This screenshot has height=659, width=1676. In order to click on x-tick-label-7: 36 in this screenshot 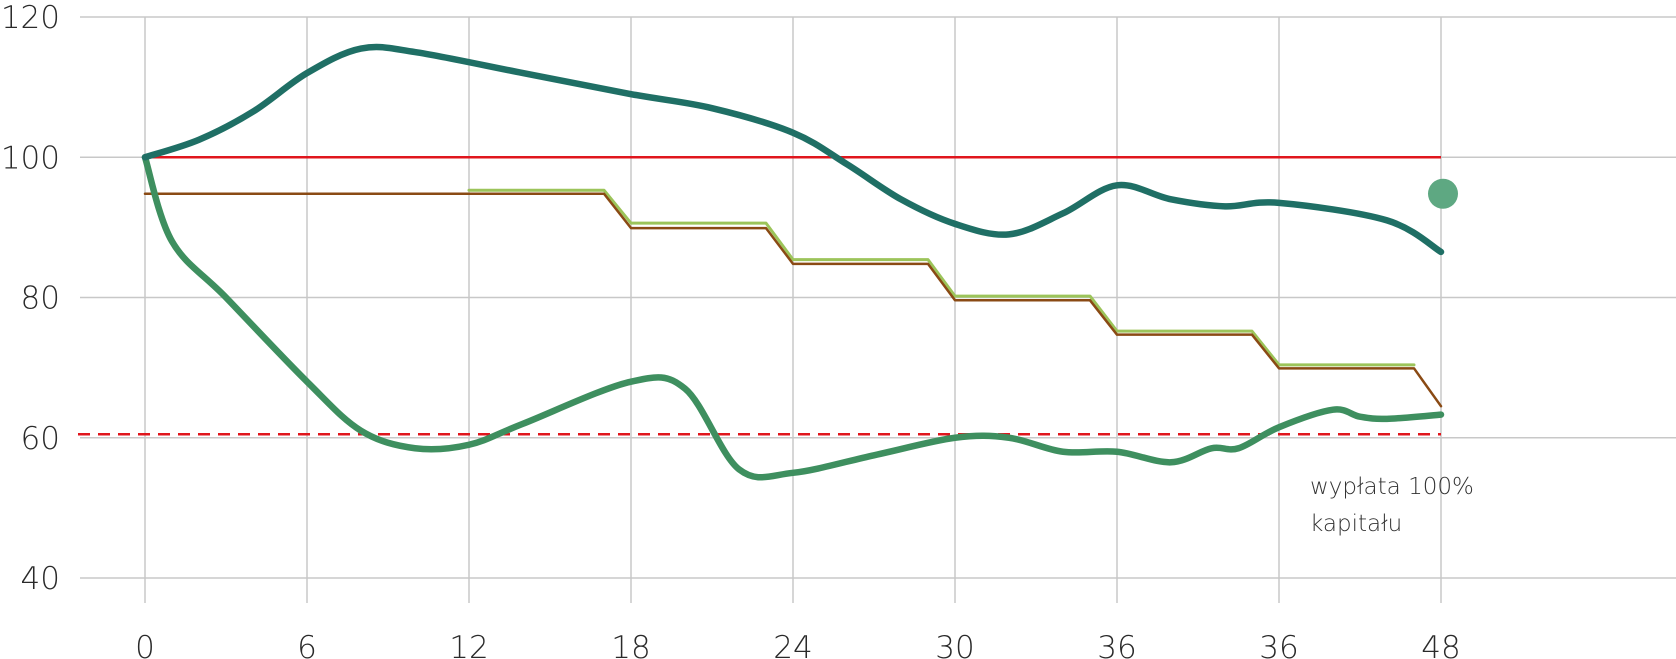, I will do `click(1278, 644)`.